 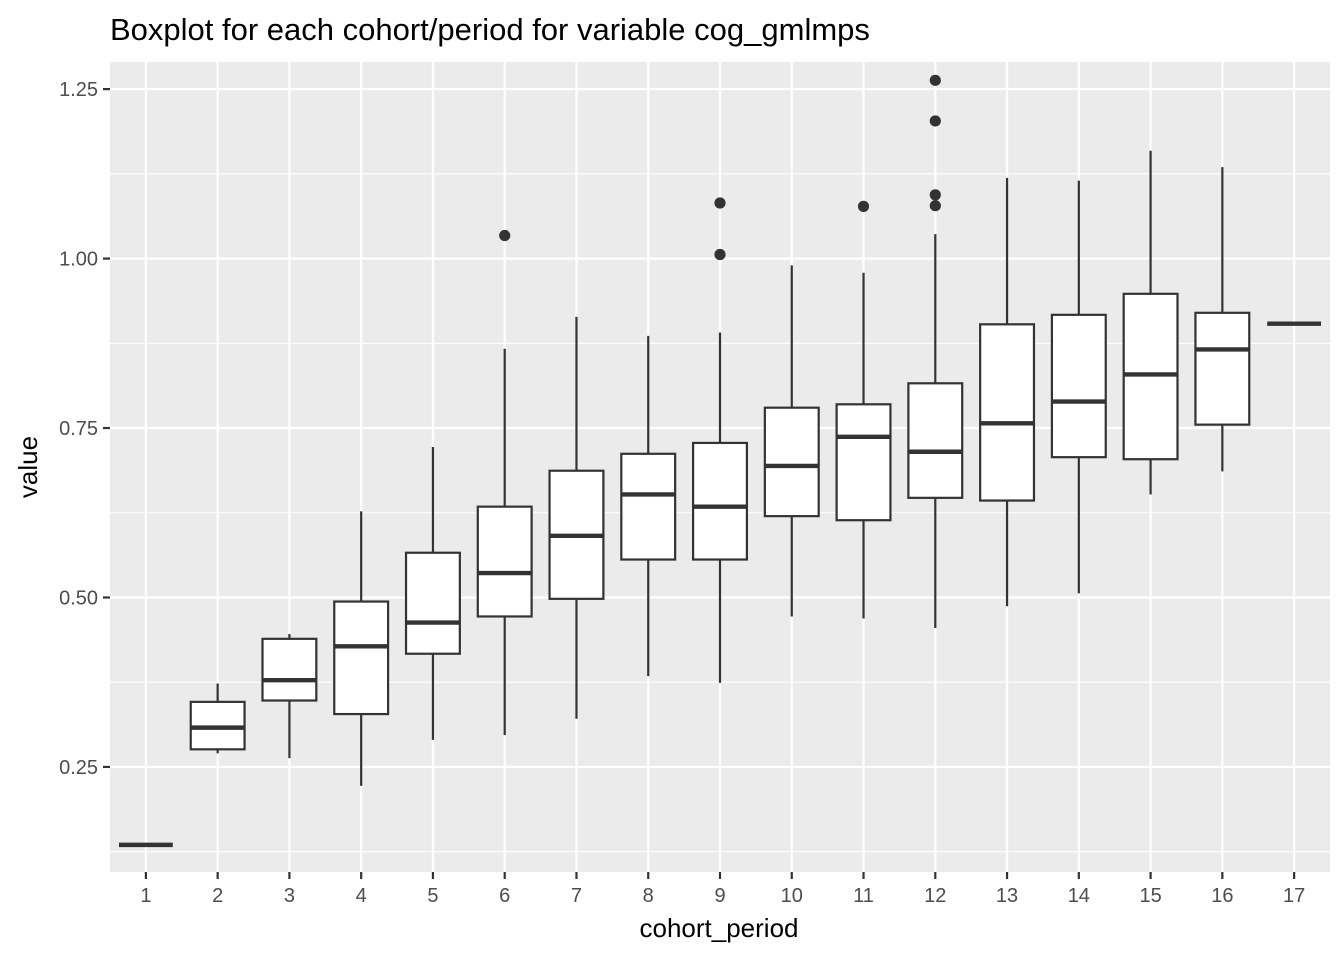 I want to click on x-tick-label: 12, so click(x=935, y=896).